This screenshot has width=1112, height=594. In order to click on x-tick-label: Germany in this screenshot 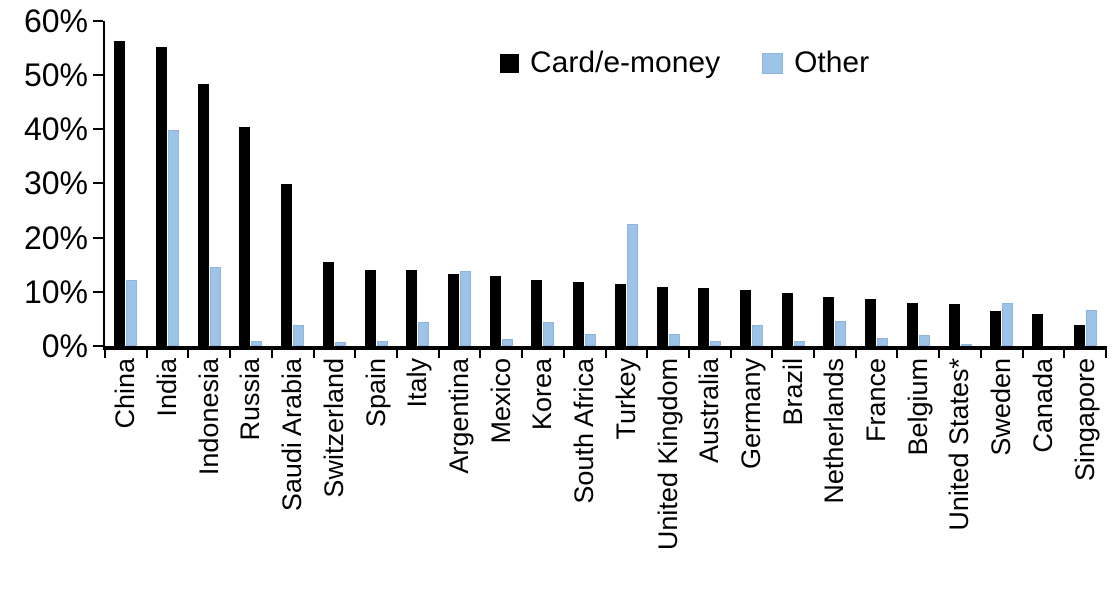, I will do `click(750, 414)`.